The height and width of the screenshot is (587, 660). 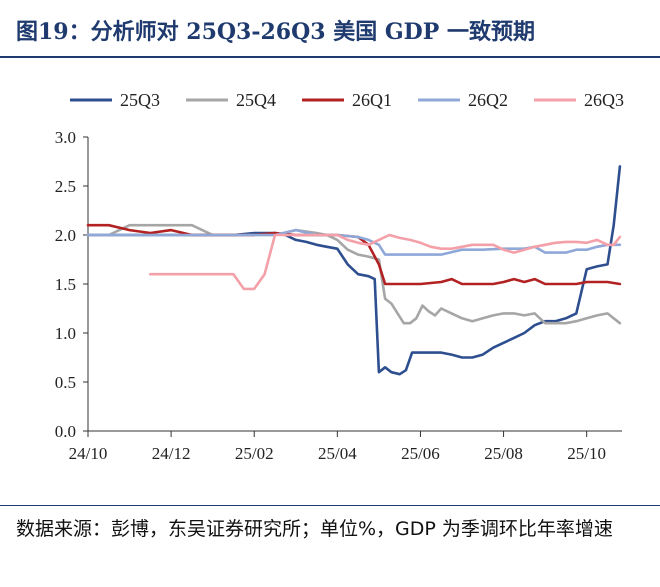 I want to click on x-tick-label: 25/08, so click(x=503, y=453).